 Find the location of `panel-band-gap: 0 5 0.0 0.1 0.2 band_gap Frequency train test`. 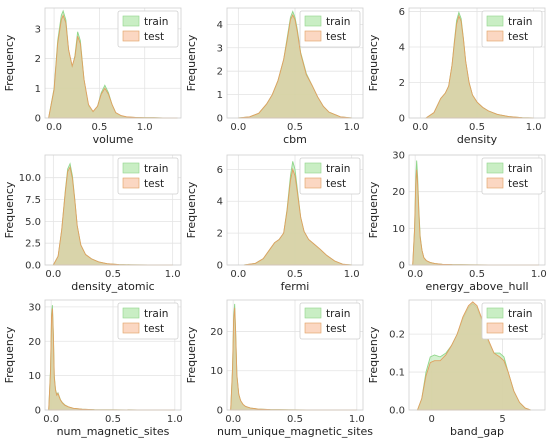

panel-band-gap: 0 5 0.0 0.1 0.2 band_gap Frequency train test is located at coordinates (456, 368).